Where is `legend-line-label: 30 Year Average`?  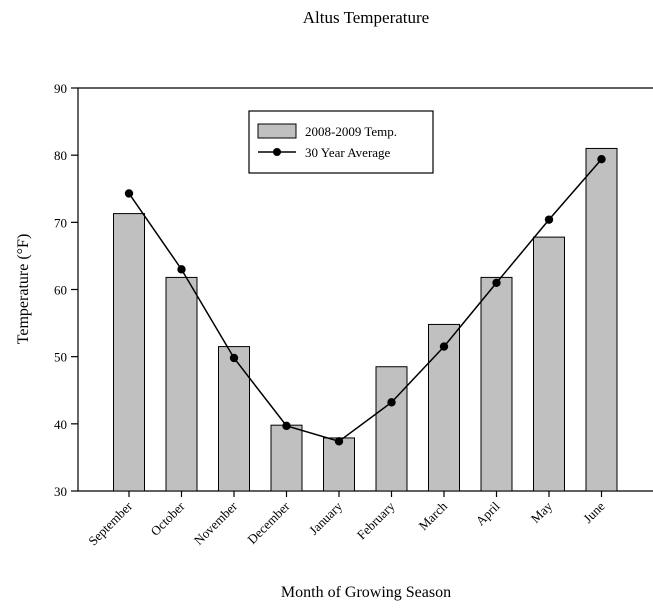 legend-line-label: 30 Year Average is located at coordinates (348, 152).